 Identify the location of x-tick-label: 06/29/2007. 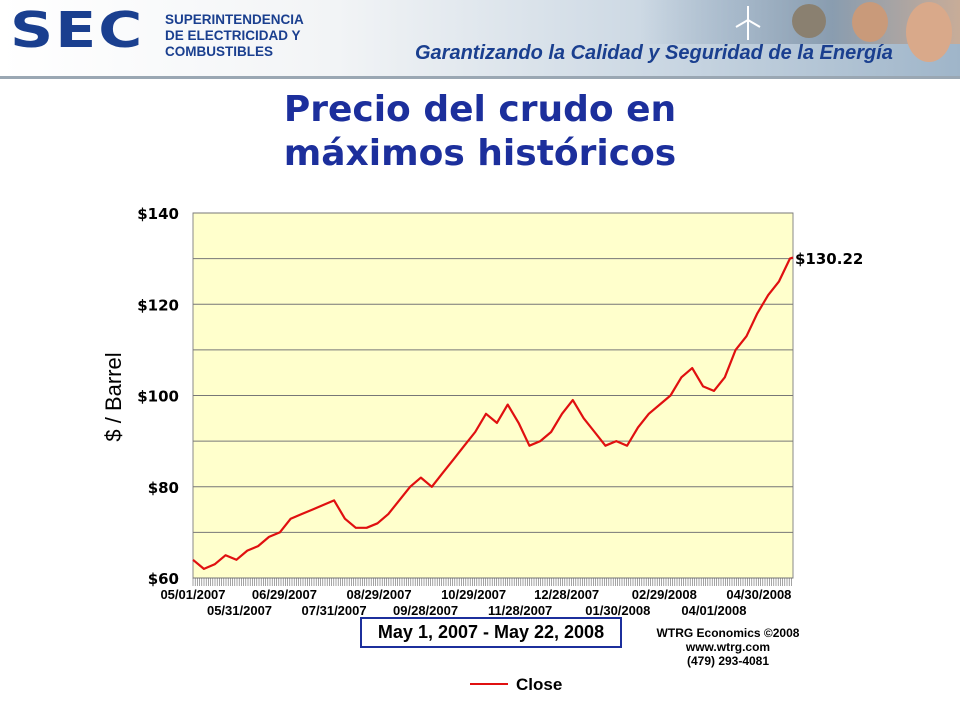
(284, 594).